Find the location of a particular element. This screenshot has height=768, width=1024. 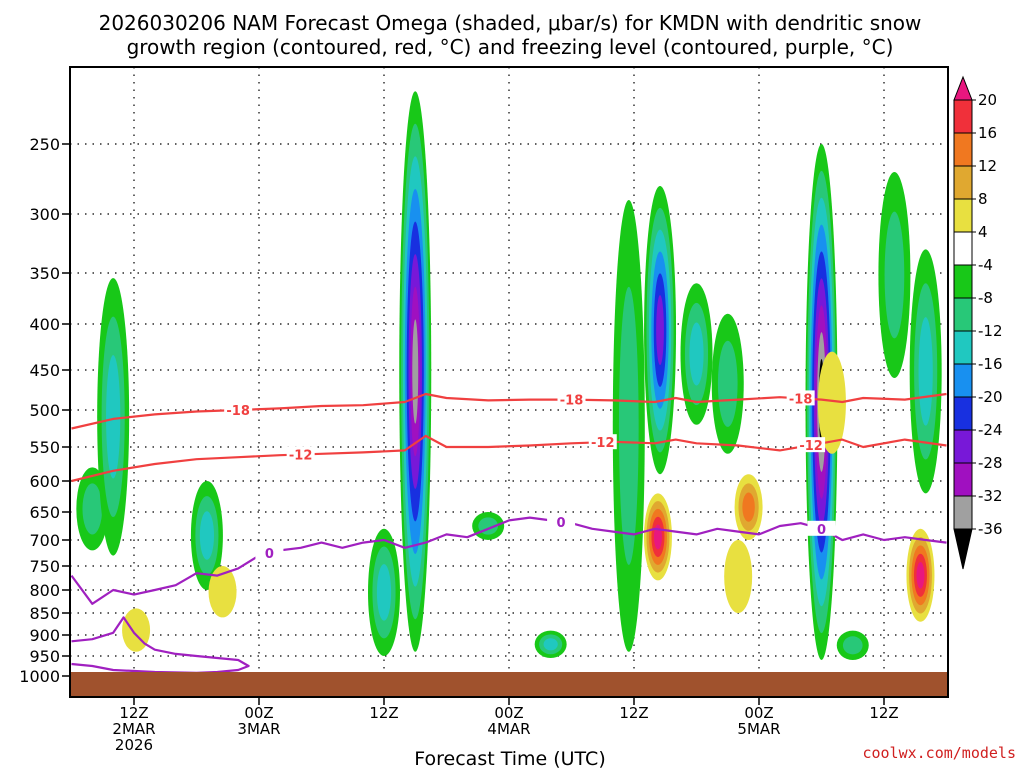

contour-label-freezing_level-0: 0 is located at coordinates (269, 554).